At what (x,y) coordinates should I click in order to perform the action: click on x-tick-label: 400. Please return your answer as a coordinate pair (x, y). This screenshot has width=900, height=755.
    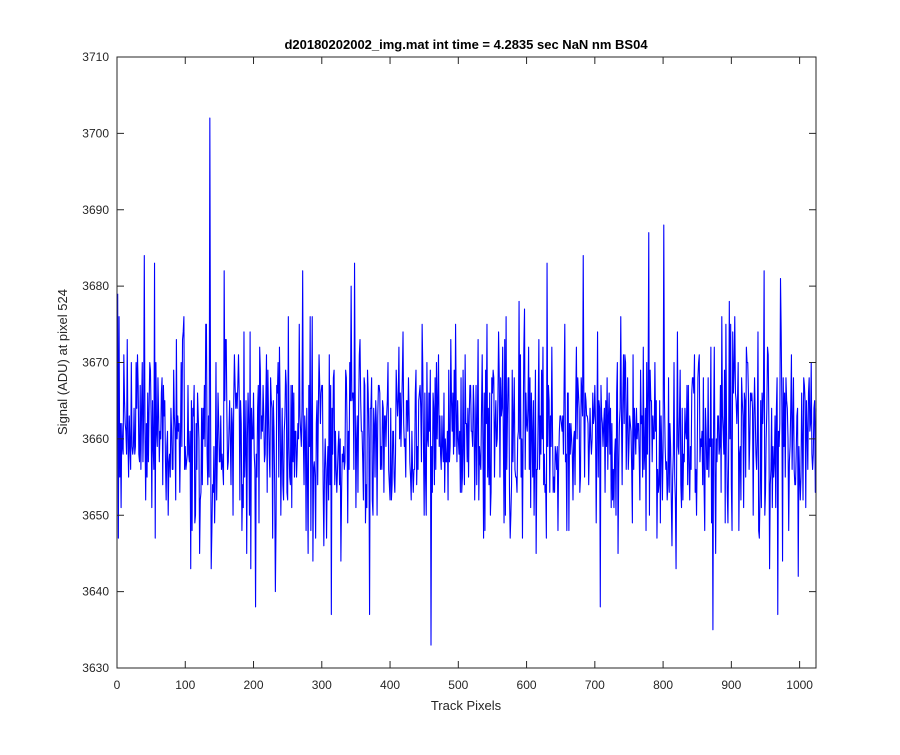
    Looking at the image, I should click on (390, 685).